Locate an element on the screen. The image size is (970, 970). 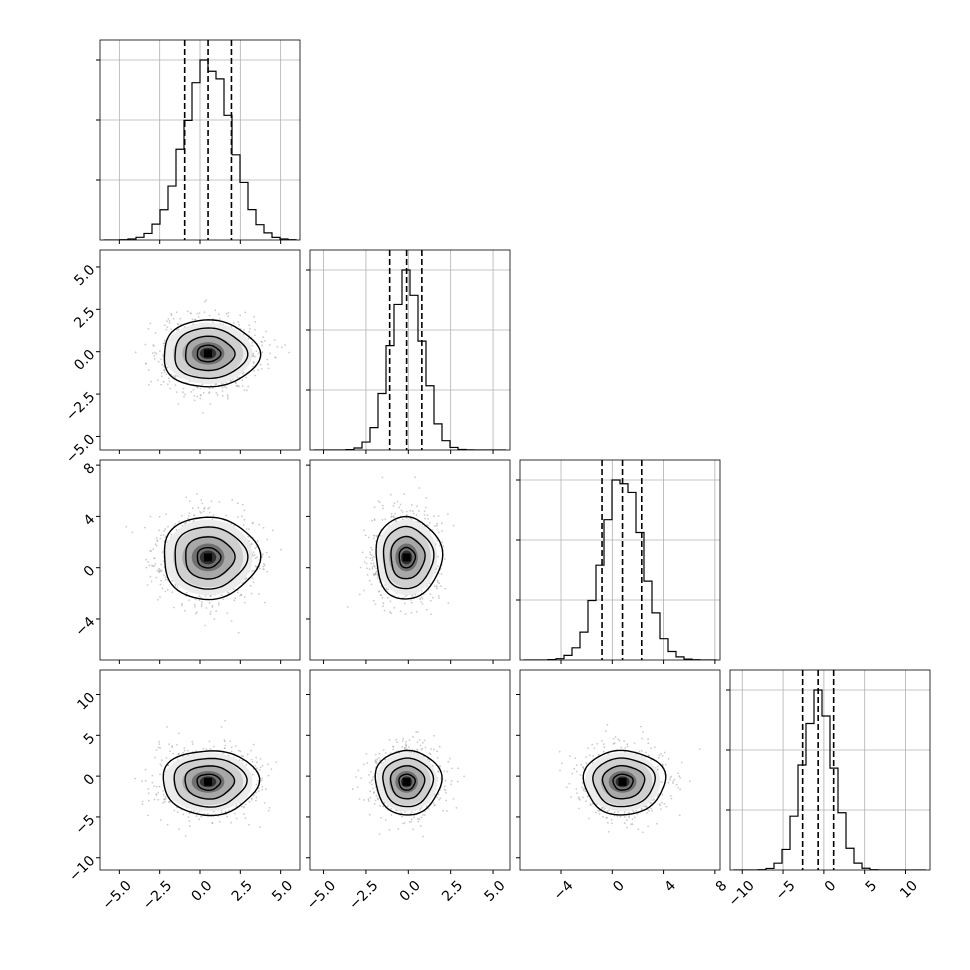
y-tick-label: 2.5 is located at coordinates (84, 317).